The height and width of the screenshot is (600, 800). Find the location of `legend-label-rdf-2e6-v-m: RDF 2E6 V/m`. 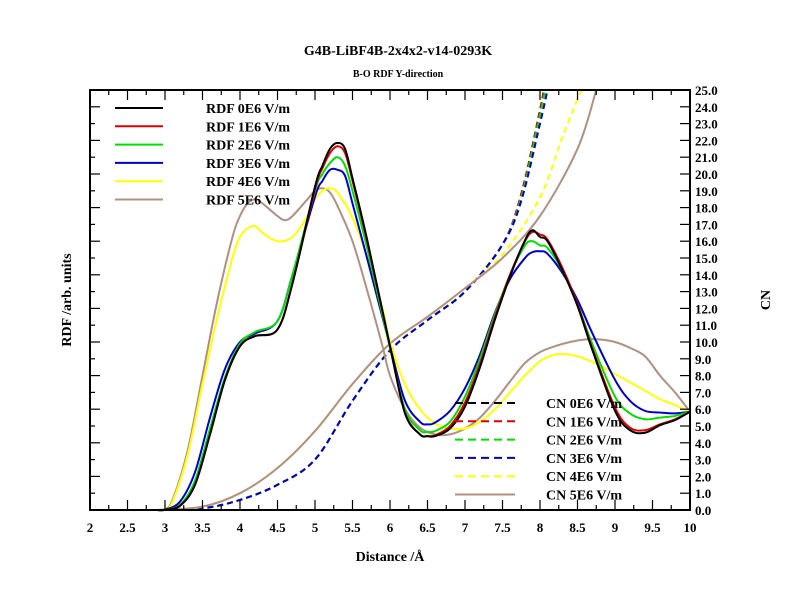

legend-label-rdf-2e6-v-m: RDF 2E6 V/m is located at coordinates (248, 146).